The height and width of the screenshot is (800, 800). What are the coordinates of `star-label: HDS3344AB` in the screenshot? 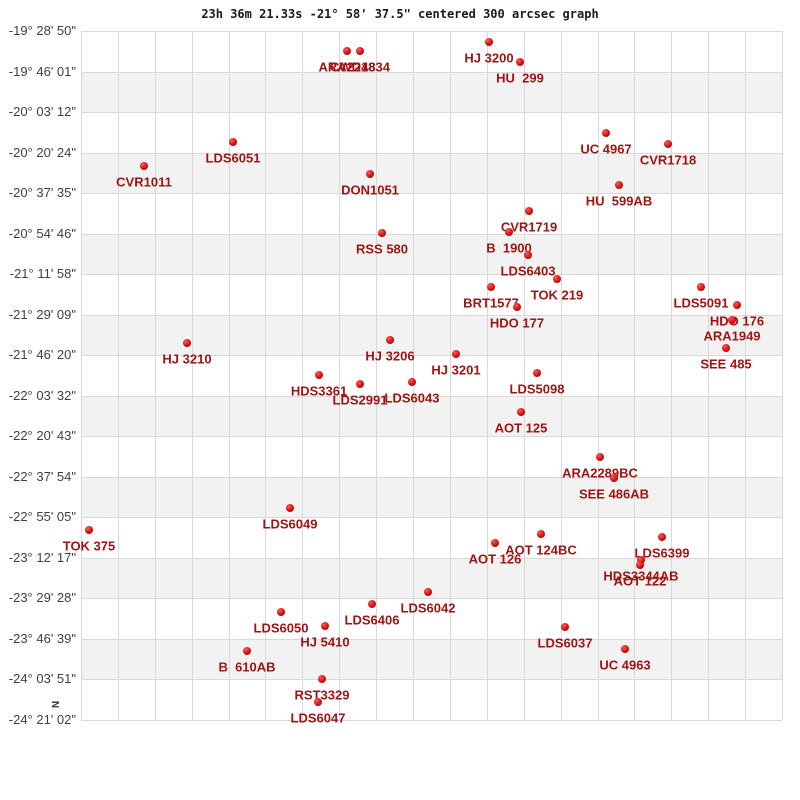 It's located at (641, 576).